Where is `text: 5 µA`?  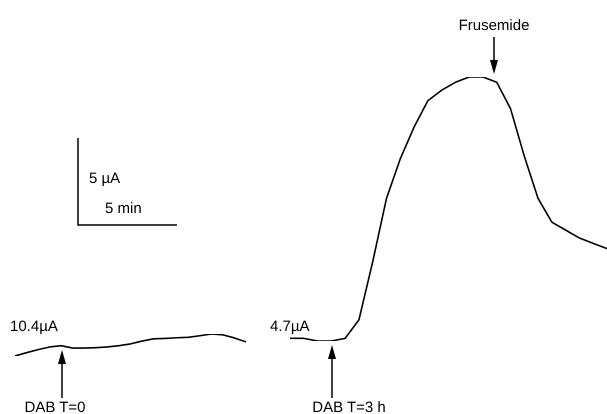
text: 5 µA is located at coordinates (104, 178).